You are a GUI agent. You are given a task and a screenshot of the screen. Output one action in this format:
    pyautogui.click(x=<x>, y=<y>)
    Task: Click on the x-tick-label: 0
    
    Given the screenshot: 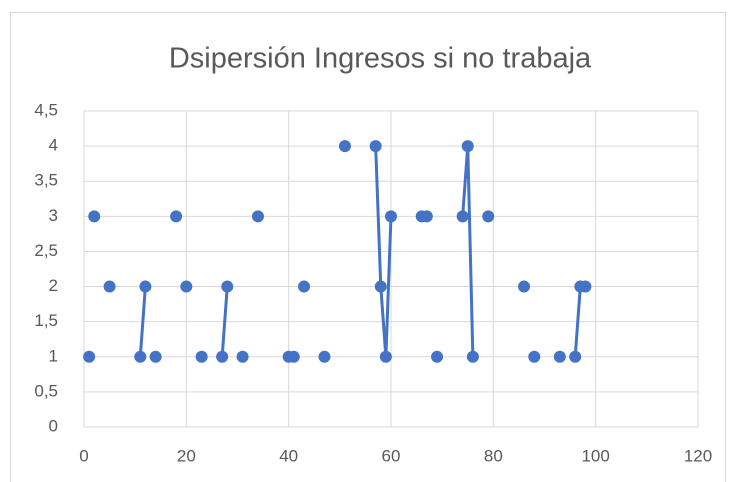 What is the action you would take?
    pyautogui.click(x=83, y=455)
    